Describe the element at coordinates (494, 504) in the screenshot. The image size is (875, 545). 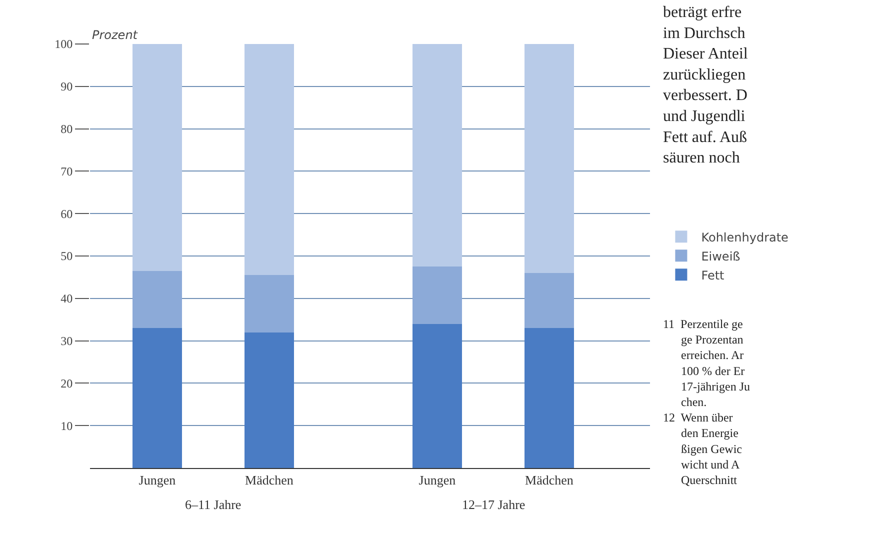
I see `text: 12–17 Jahre` at that location.